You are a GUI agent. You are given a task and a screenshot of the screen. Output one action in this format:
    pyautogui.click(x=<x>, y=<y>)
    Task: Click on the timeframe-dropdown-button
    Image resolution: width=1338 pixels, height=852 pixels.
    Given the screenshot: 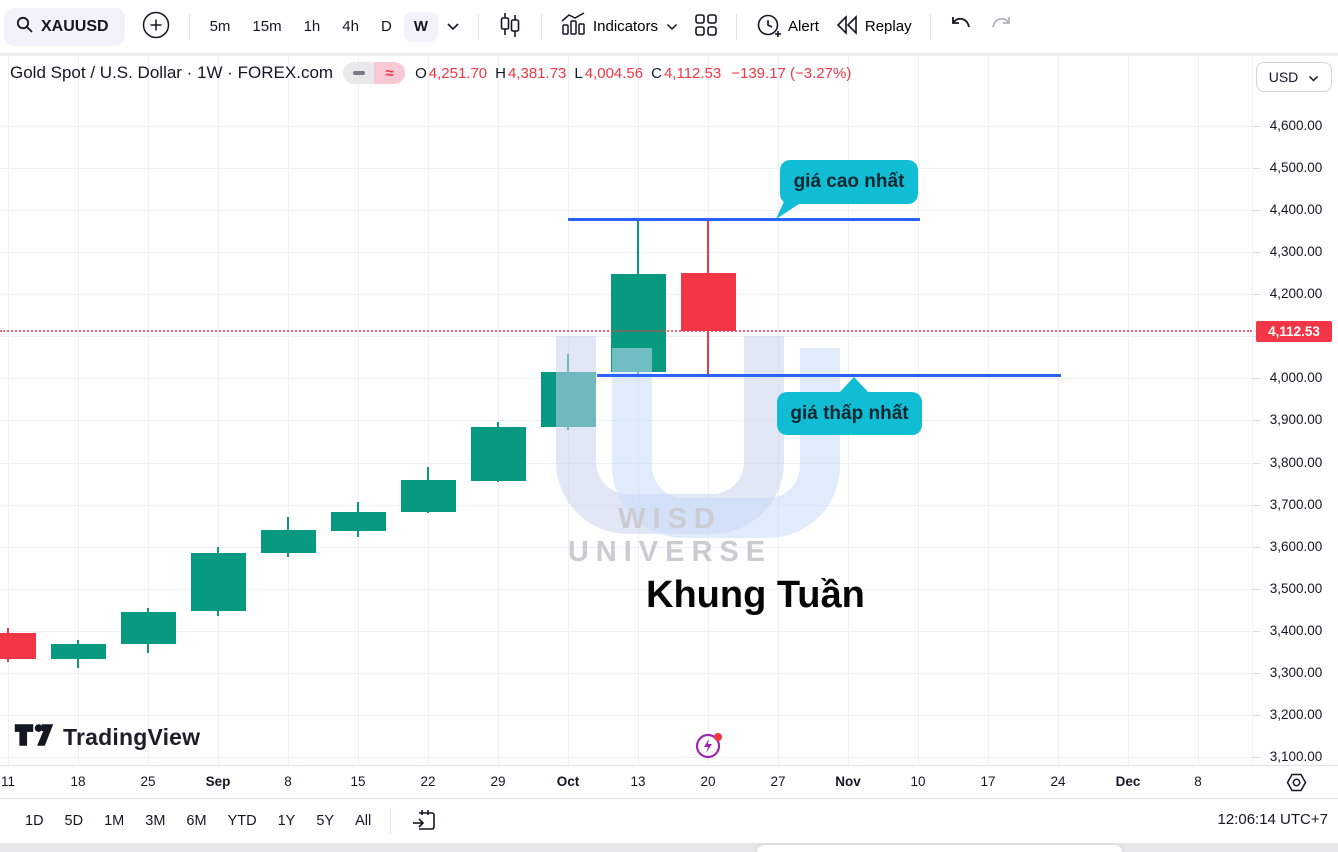 What is the action you would take?
    pyautogui.click(x=453, y=27)
    